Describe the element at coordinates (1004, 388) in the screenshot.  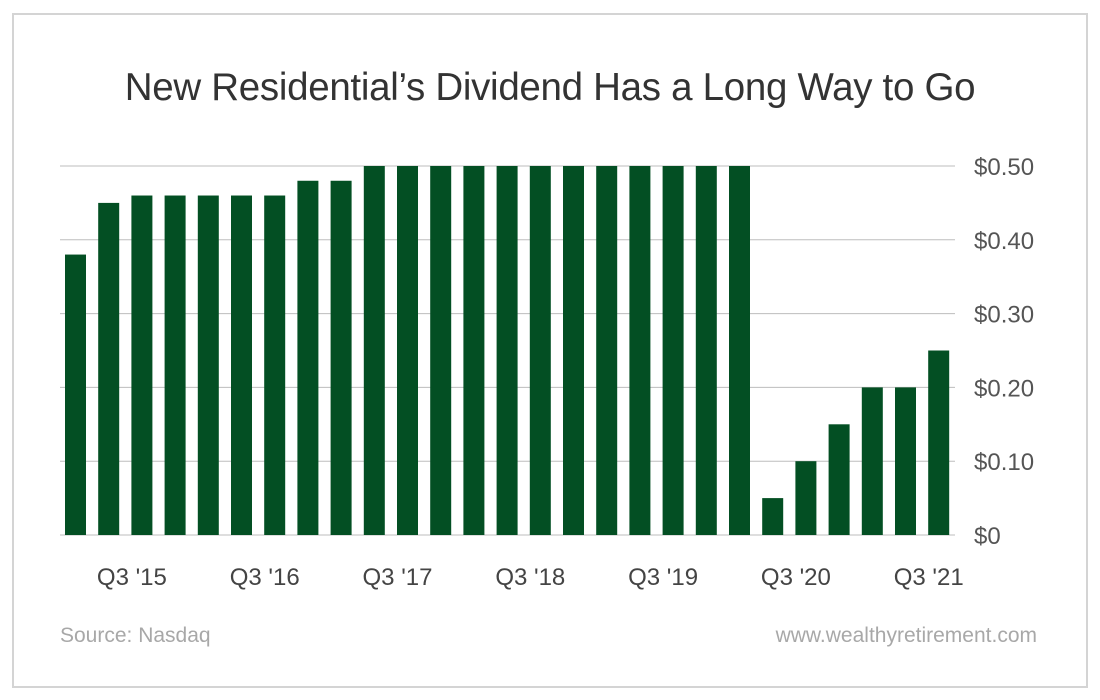
I see `y-tick-label: $0.20` at that location.